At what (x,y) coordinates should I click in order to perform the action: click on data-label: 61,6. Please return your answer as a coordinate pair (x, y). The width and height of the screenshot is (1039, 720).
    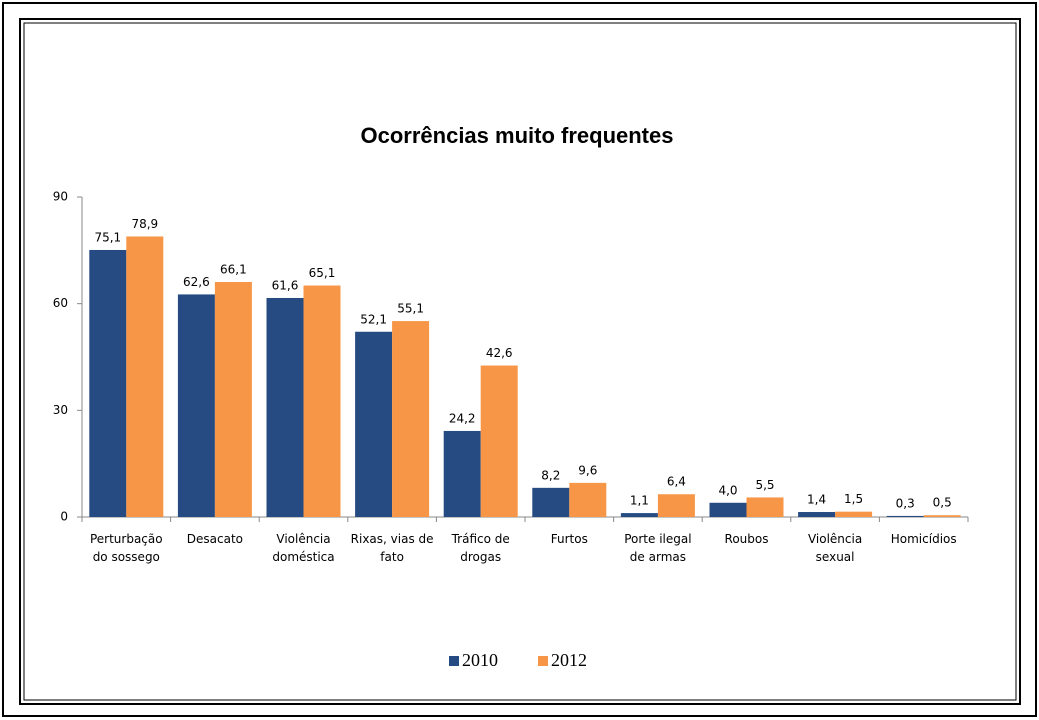
    Looking at the image, I should click on (285, 285).